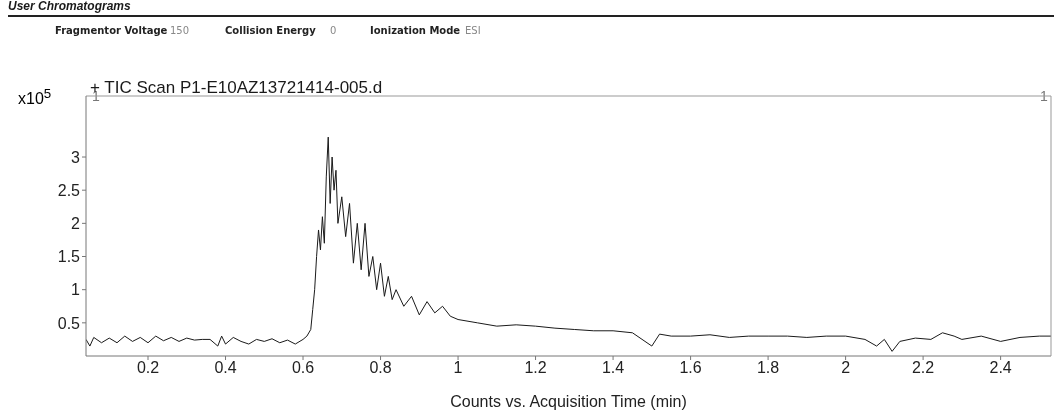 The height and width of the screenshot is (411, 1054). What do you see at coordinates (535, 368) in the screenshot?
I see `x-tick-label: 1.2` at bounding box center [535, 368].